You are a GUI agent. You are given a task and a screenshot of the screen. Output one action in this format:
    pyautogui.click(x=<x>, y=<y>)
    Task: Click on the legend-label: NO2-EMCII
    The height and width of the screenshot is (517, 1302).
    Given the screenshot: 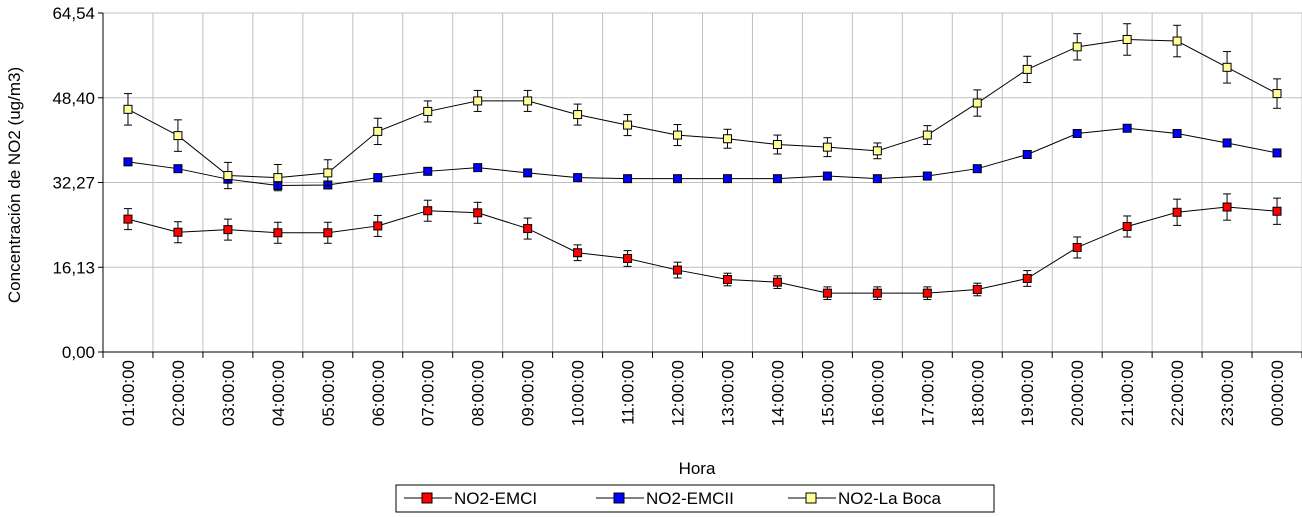 What is the action you would take?
    pyautogui.click(x=690, y=498)
    